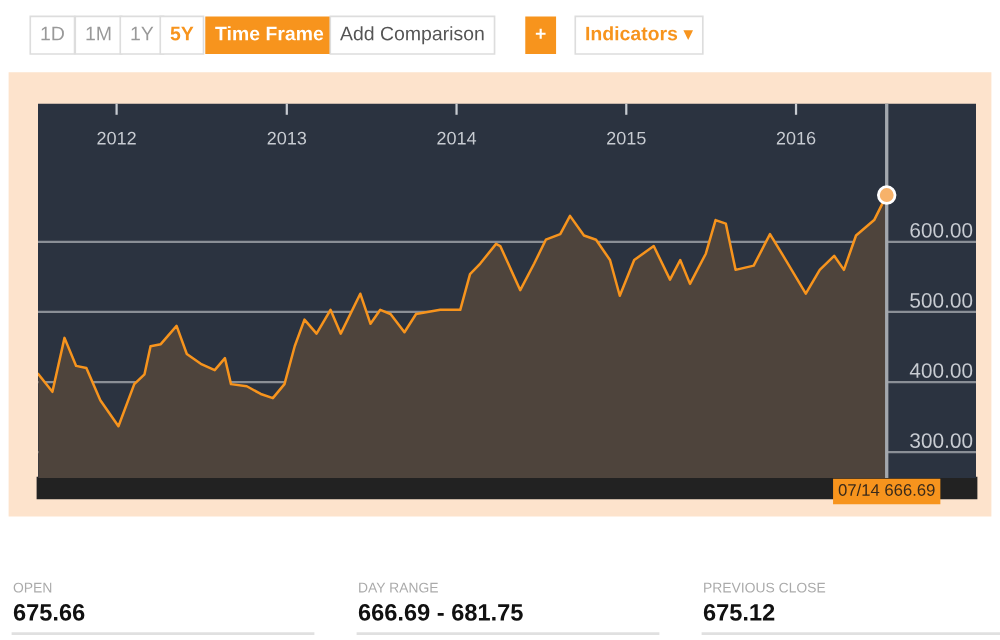 This screenshot has height=640, width=1000. What do you see at coordinates (457, 138) in the screenshot?
I see `x-tick-label: 2014` at bounding box center [457, 138].